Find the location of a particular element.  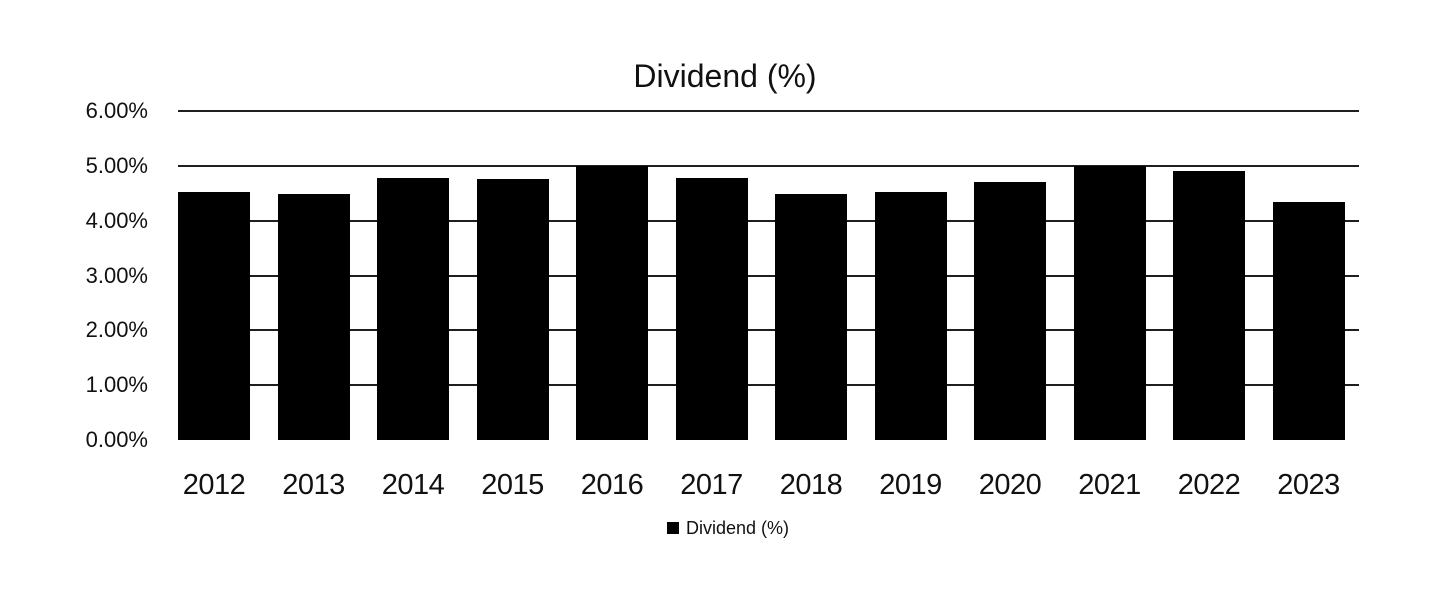

bar-2022 is located at coordinates (1209, 305).